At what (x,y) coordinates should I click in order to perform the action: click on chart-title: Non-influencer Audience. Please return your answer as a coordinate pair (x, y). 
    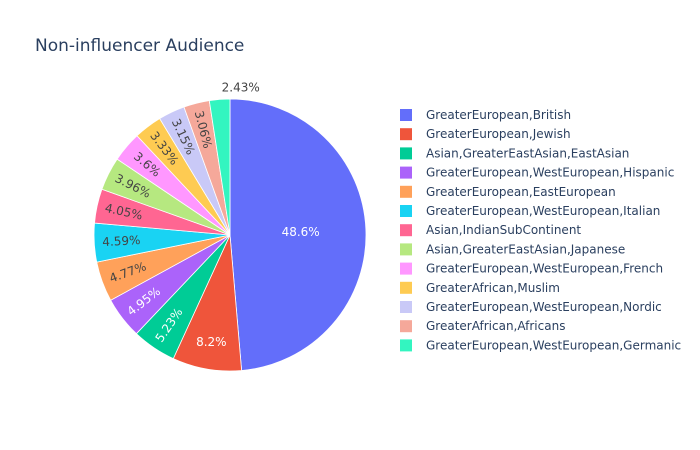
    Looking at the image, I should click on (139, 46).